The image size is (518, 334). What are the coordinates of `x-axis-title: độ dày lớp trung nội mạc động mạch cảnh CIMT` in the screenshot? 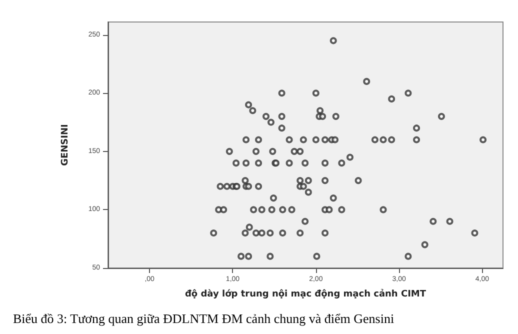 It's located at (305, 294).